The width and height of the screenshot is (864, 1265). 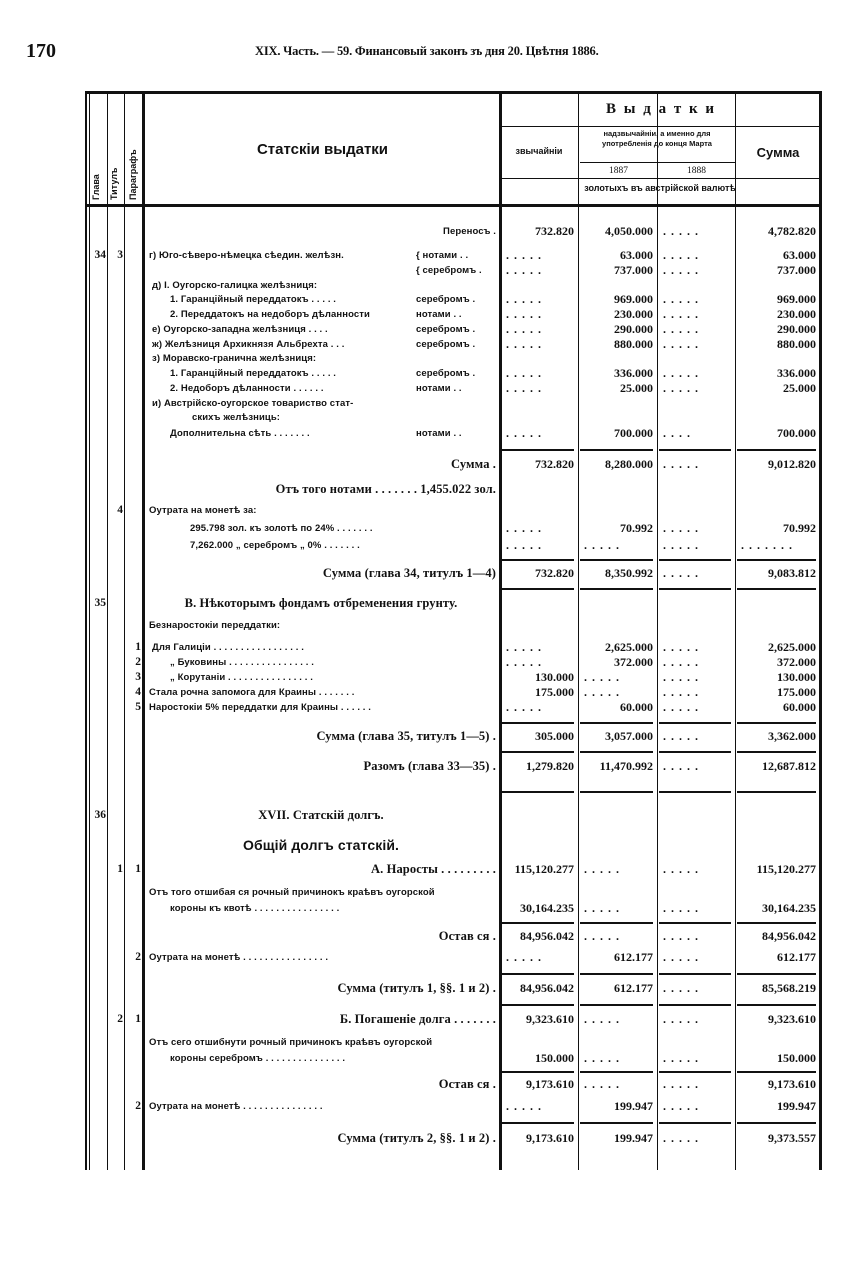 What do you see at coordinates (550, 1138) in the screenshot?
I see `cell-ordinary: 9,173.610` at bounding box center [550, 1138].